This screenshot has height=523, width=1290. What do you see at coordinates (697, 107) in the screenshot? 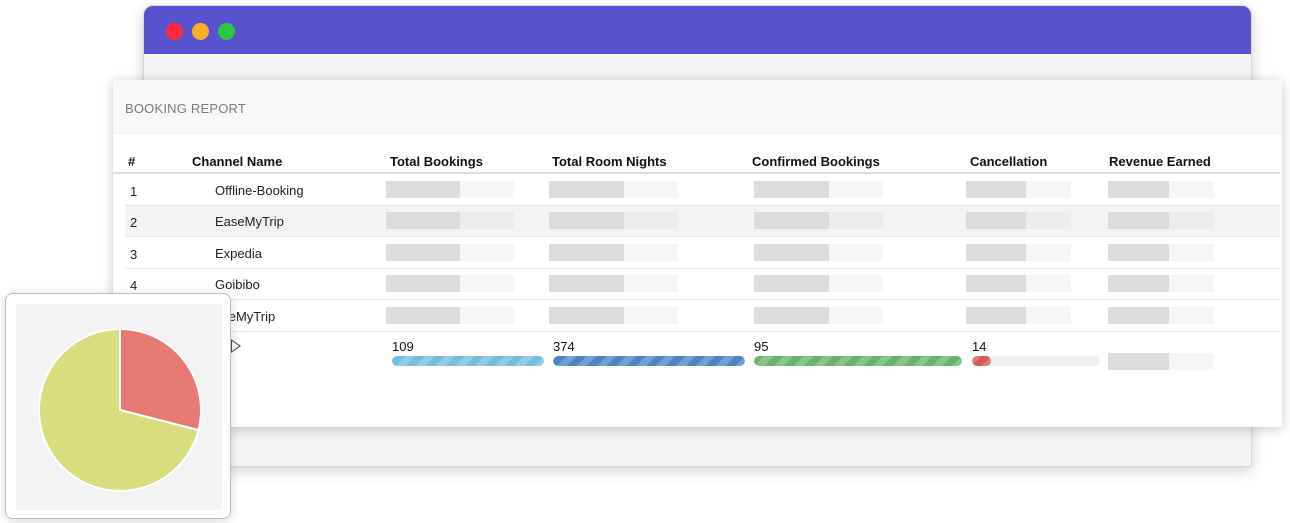
I see `report-header: BOOKING REPORT` at bounding box center [697, 107].